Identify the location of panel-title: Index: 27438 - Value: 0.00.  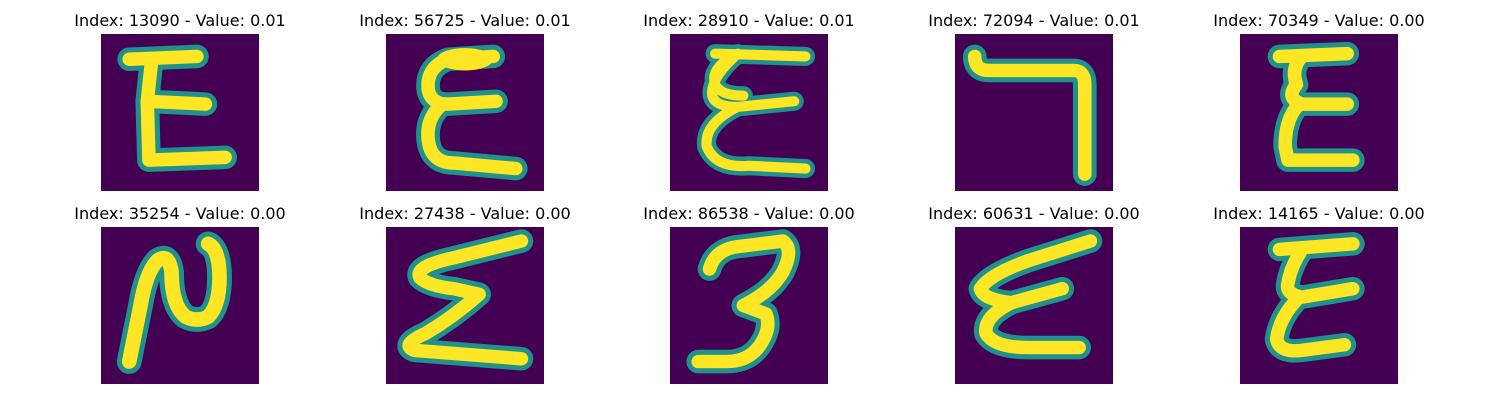
(465, 213).